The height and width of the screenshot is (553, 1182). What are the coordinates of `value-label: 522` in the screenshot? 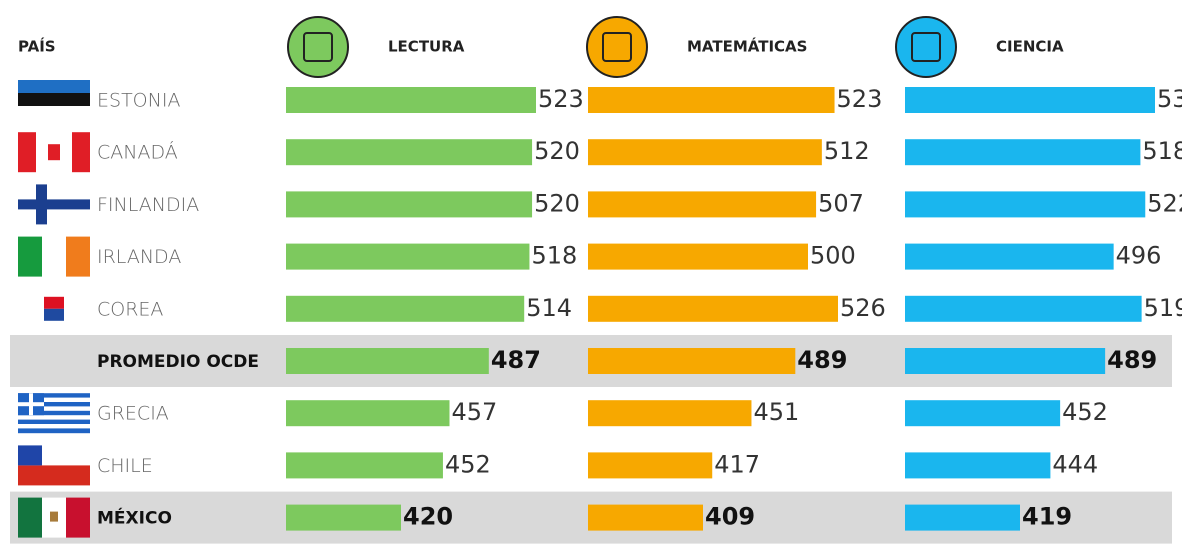 It's located at (1164, 203).